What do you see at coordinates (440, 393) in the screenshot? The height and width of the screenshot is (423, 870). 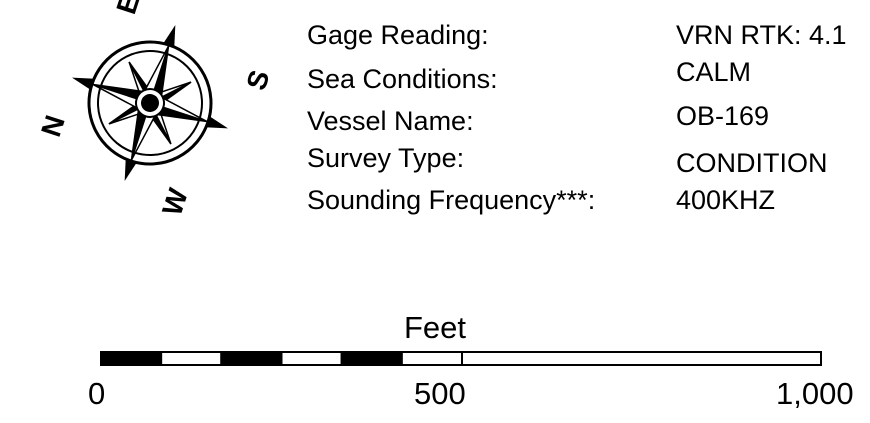 I see `scale-tick-label-500: 500` at bounding box center [440, 393].